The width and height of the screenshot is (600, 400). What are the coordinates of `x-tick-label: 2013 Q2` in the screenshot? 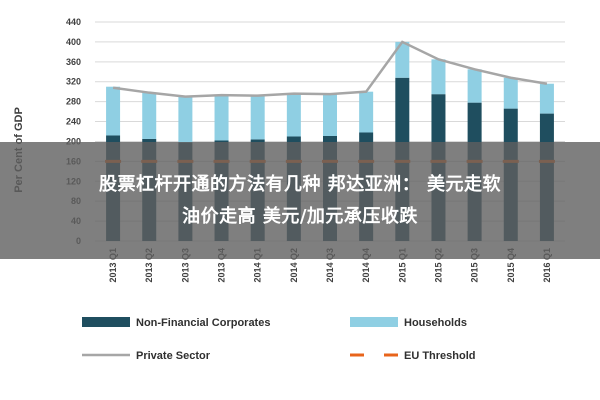 It's located at (149, 265).